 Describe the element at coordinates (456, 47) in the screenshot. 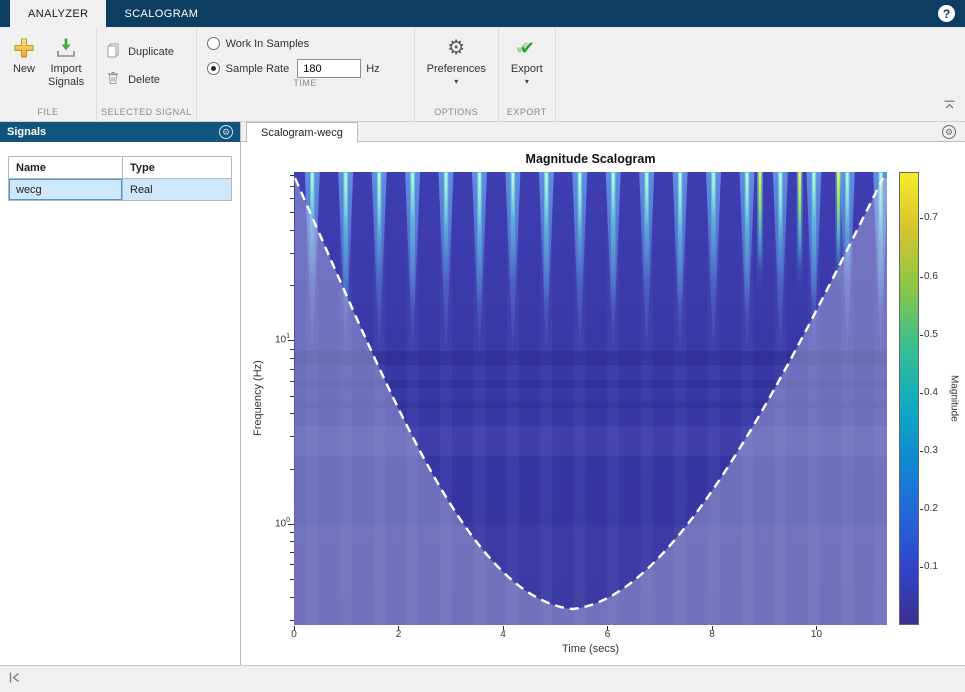

I see `preferences-gear-icon: ⚙` at that location.